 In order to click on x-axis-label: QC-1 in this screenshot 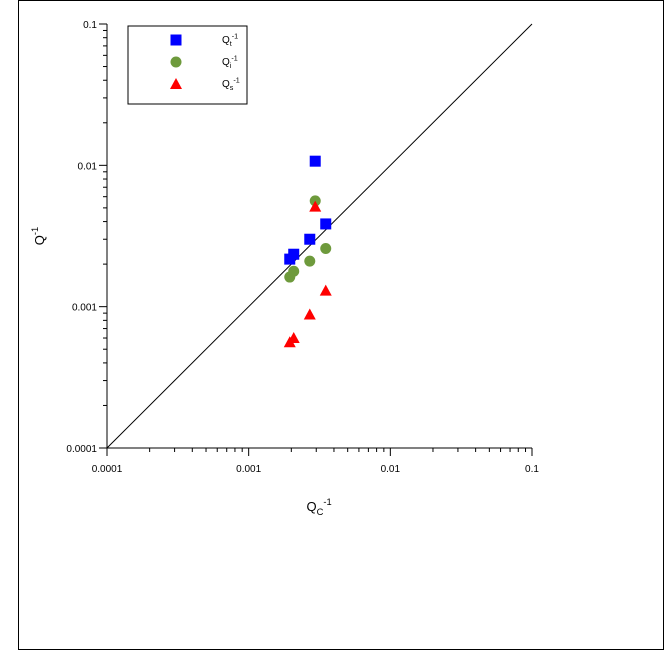, I will do `click(319, 507)`.